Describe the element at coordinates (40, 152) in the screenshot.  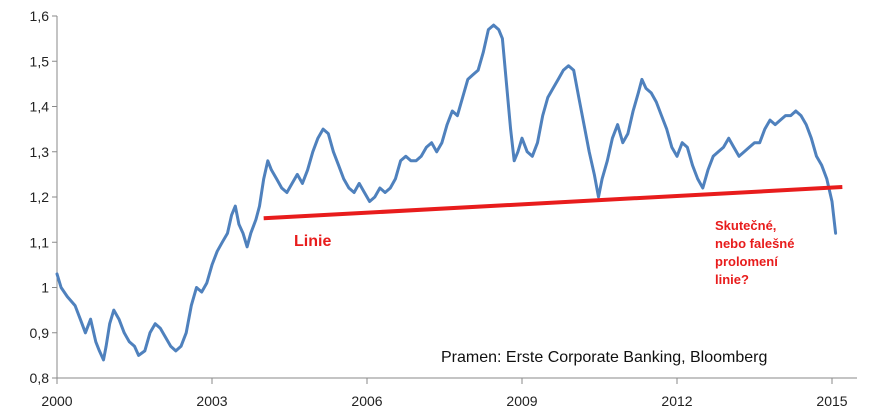
I see `y-tick-label: 1,3` at that location.